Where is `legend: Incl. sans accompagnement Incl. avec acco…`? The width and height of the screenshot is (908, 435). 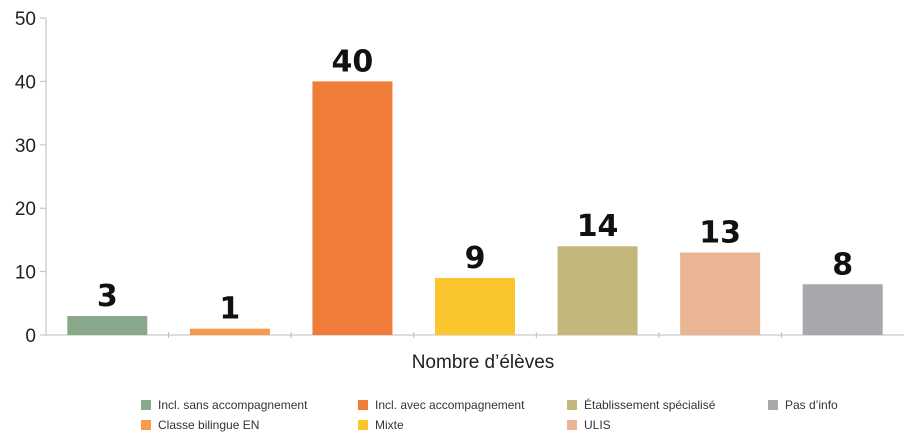
legend: Incl. sans accompagnement Incl. avec acco… is located at coordinates (489, 414).